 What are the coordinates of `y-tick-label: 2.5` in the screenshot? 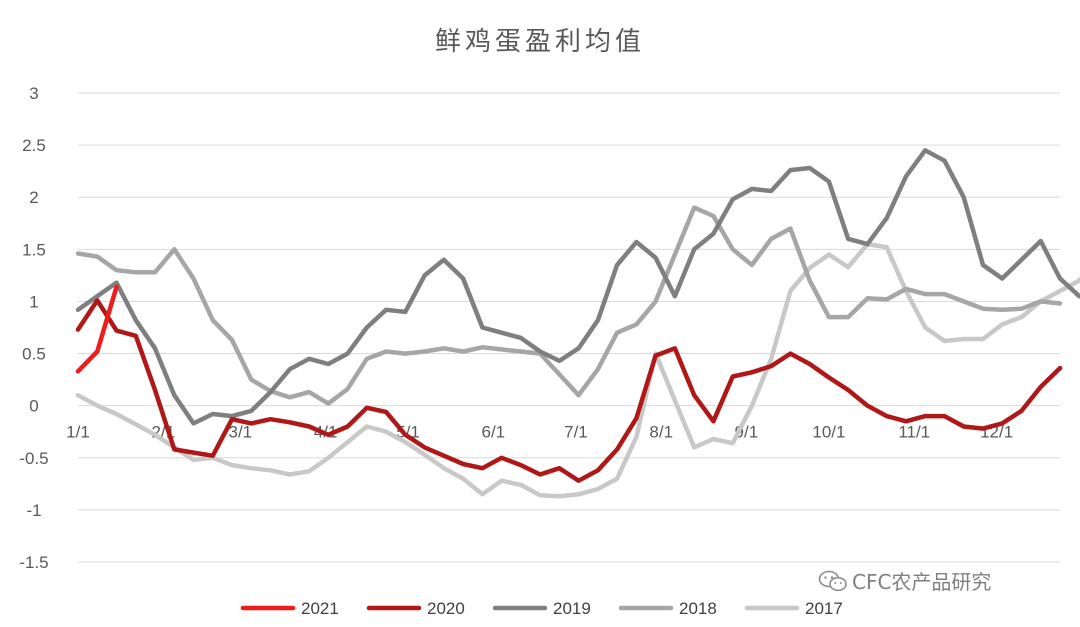 It's located at (34, 145).